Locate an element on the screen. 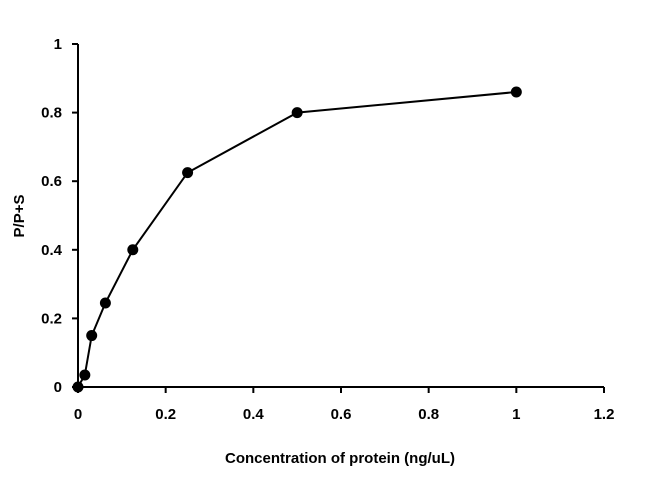 The width and height of the screenshot is (650, 492). x-axis-label: Concentration of protein (ng/uL) is located at coordinates (340, 458).